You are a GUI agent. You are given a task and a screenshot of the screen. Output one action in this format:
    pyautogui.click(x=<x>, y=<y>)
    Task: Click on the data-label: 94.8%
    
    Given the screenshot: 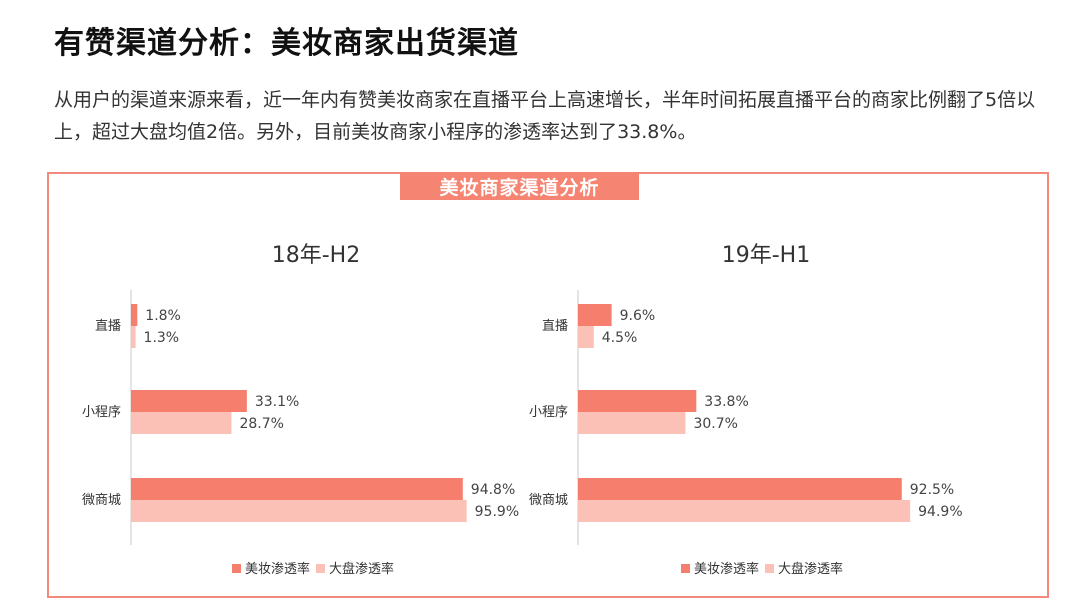 What is the action you would take?
    pyautogui.click(x=493, y=490)
    